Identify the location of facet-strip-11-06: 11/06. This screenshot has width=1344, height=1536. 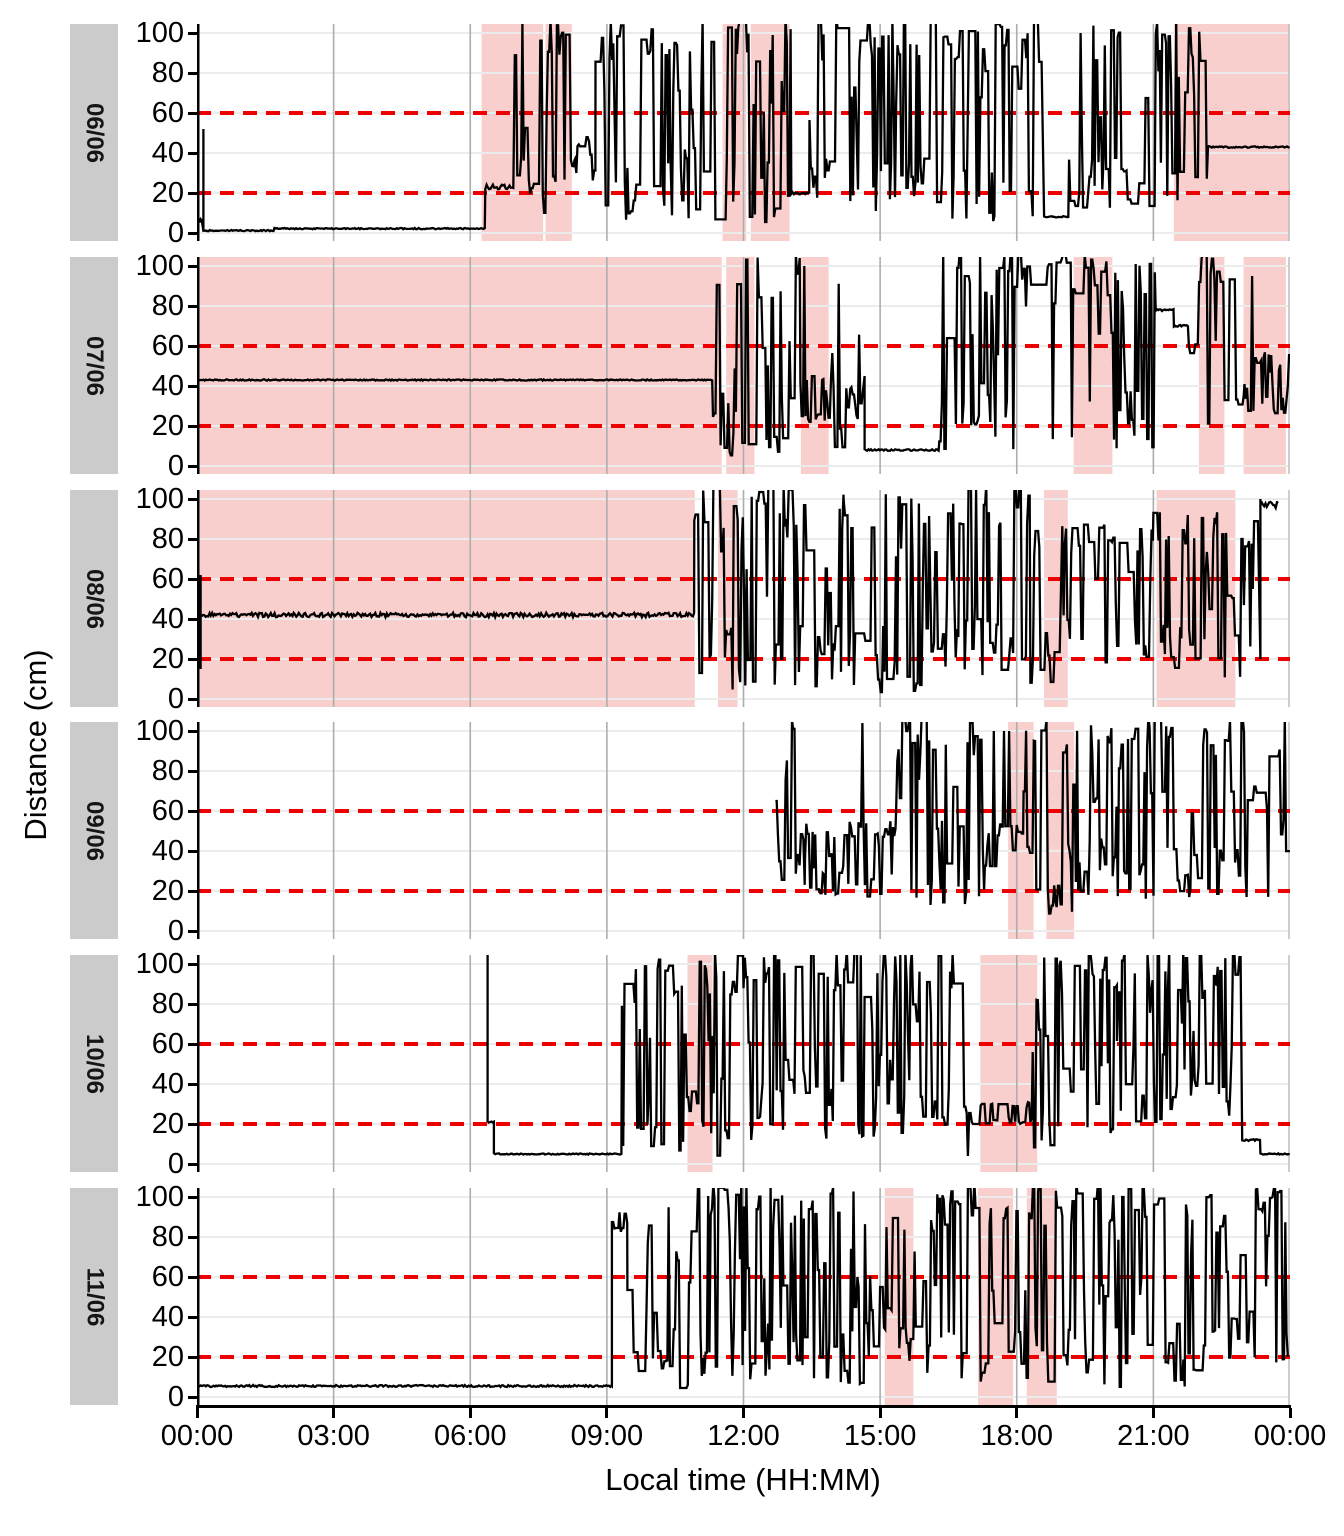
(94, 1296).